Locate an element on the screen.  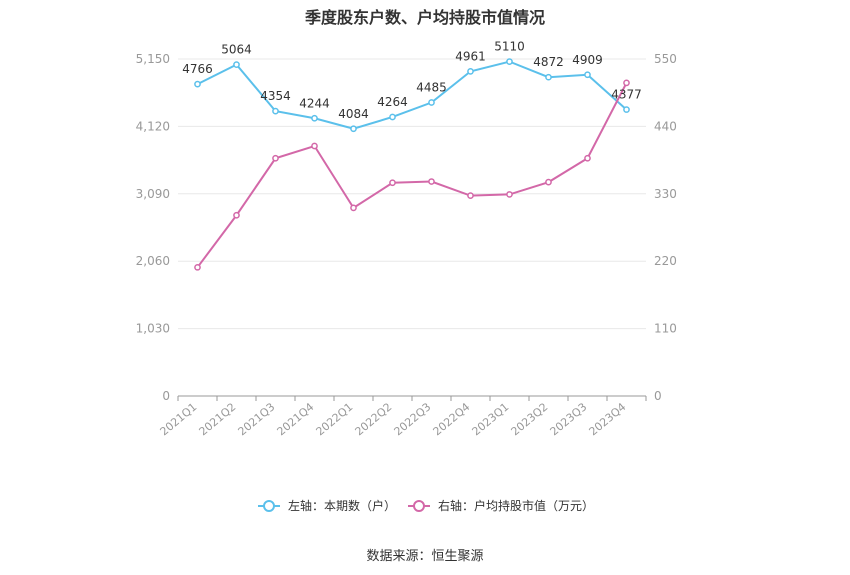
legend-label: 左轴：本期数（户） is located at coordinates (342, 505).